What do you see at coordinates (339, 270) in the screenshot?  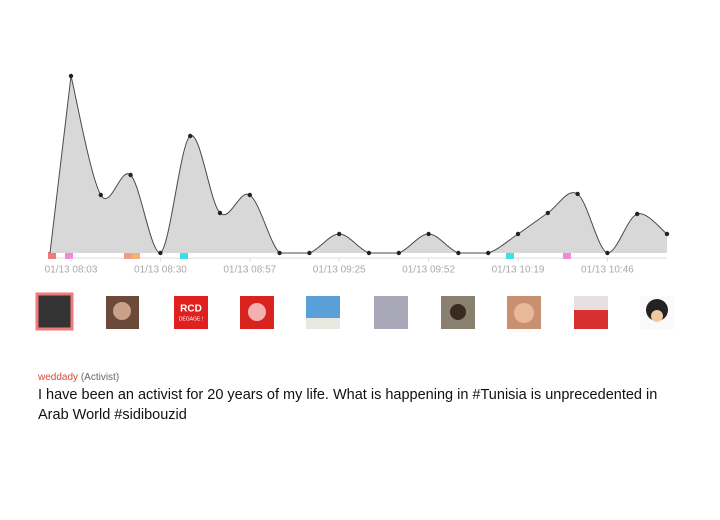 I see `x-tick-label: 01/13 09:25` at bounding box center [339, 270].